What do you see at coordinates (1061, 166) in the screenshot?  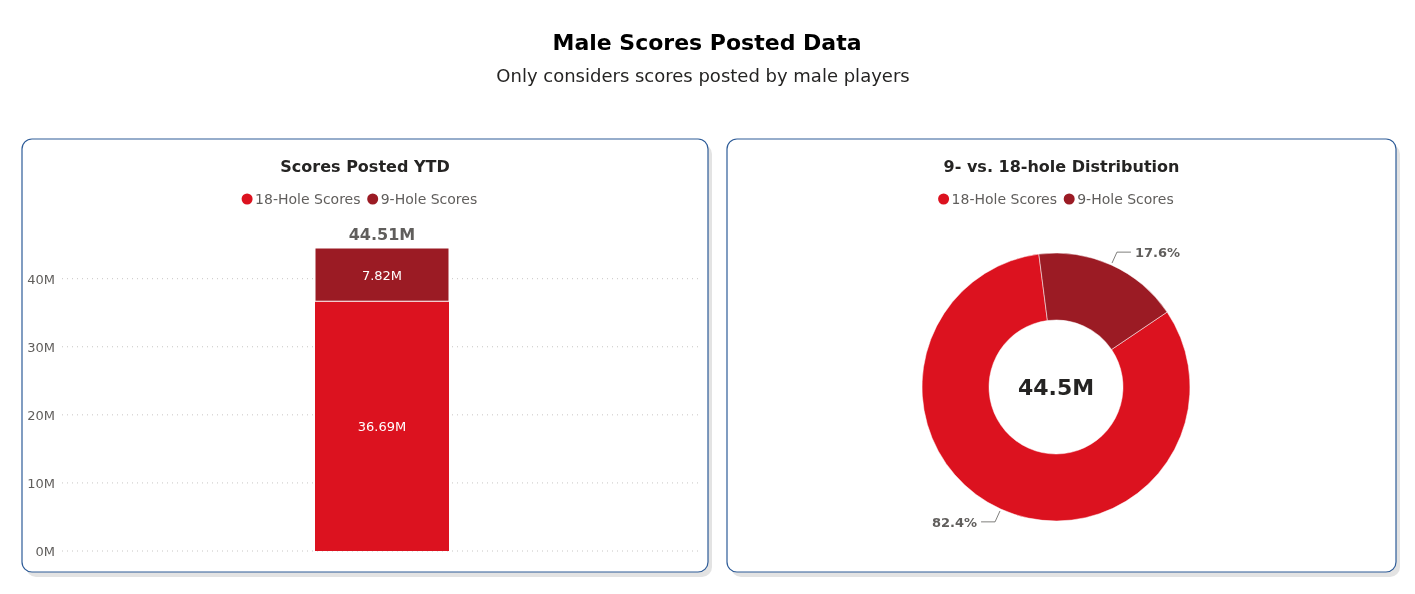 I see `chart-title: 9- vs. 18-hole Distribution` at bounding box center [1061, 166].